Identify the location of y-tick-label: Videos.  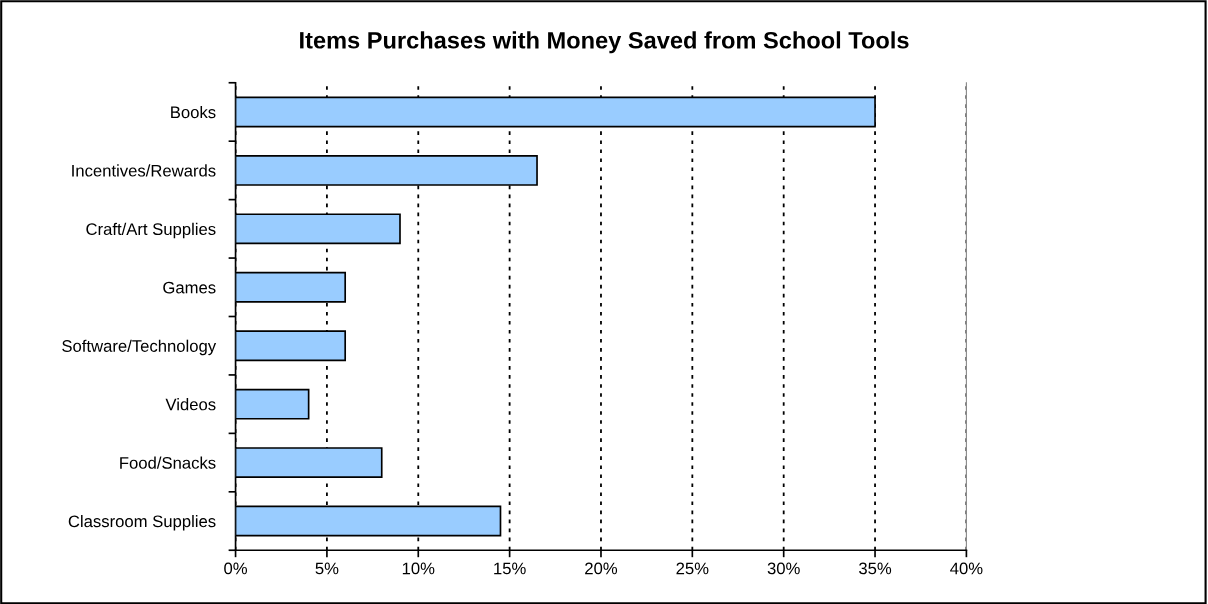
(190, 404).